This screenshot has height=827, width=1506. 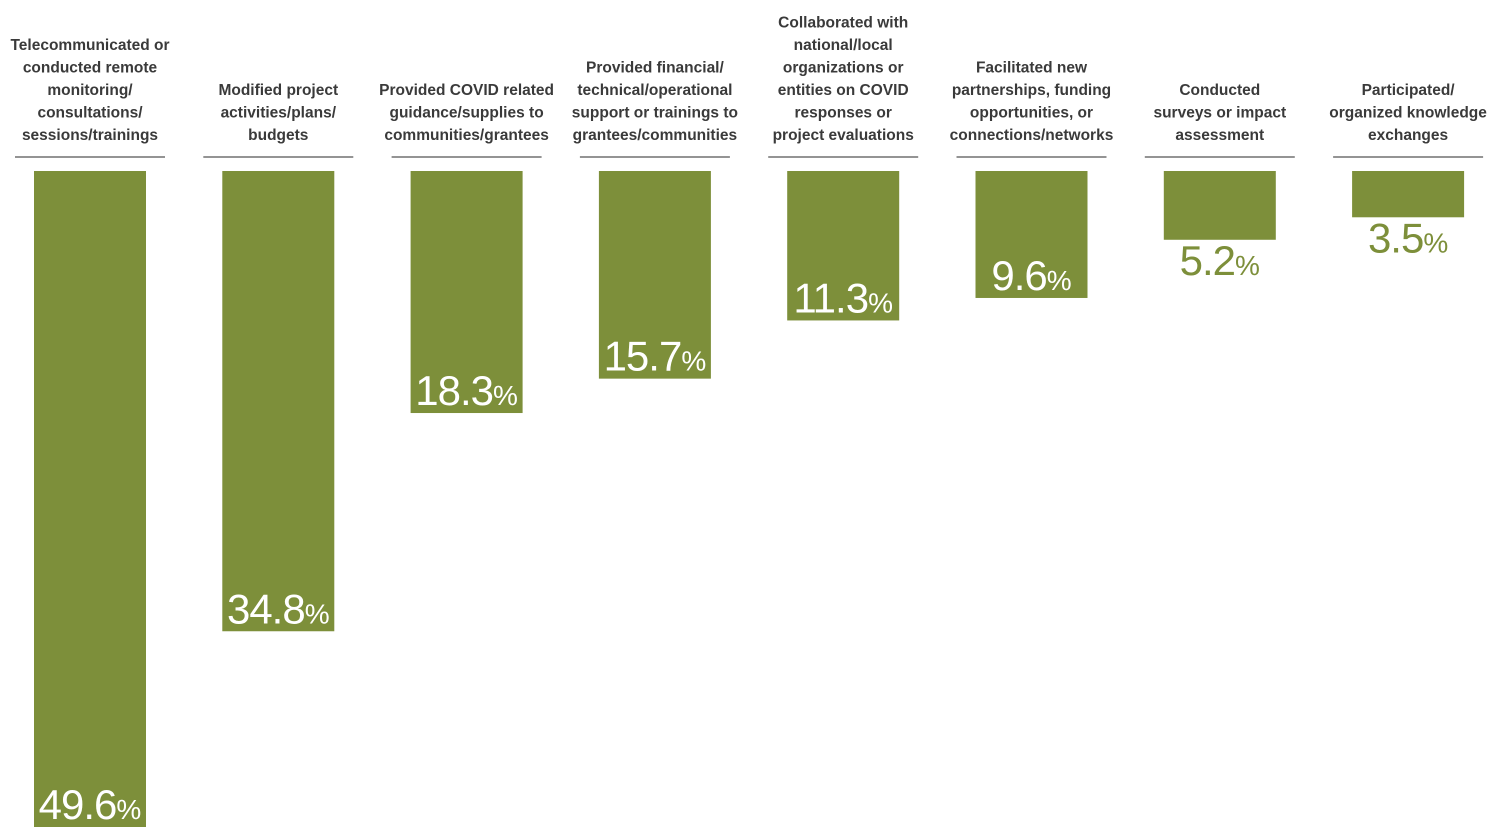 What do you see at coordinates (1031, 275) in the screenshot?
I see `value-label: 9.6%` at bounding box center [1031, 275].